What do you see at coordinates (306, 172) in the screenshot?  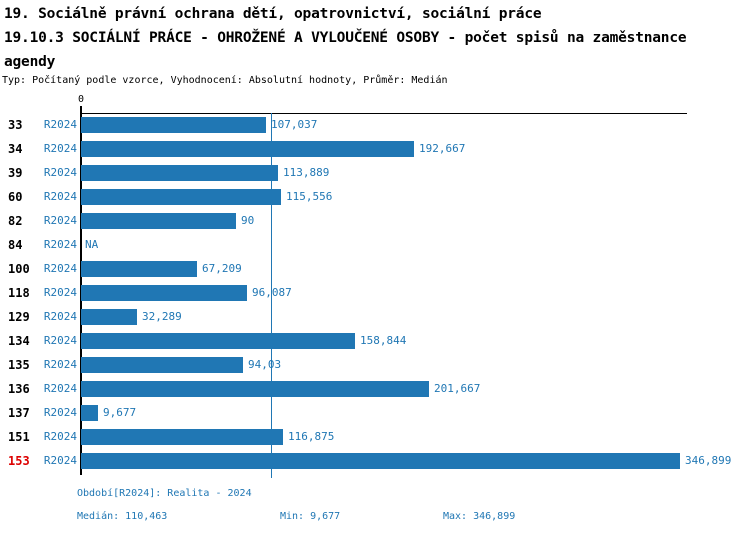 I see `bar-value-label: 113,889` at bounding box center [306, 172].